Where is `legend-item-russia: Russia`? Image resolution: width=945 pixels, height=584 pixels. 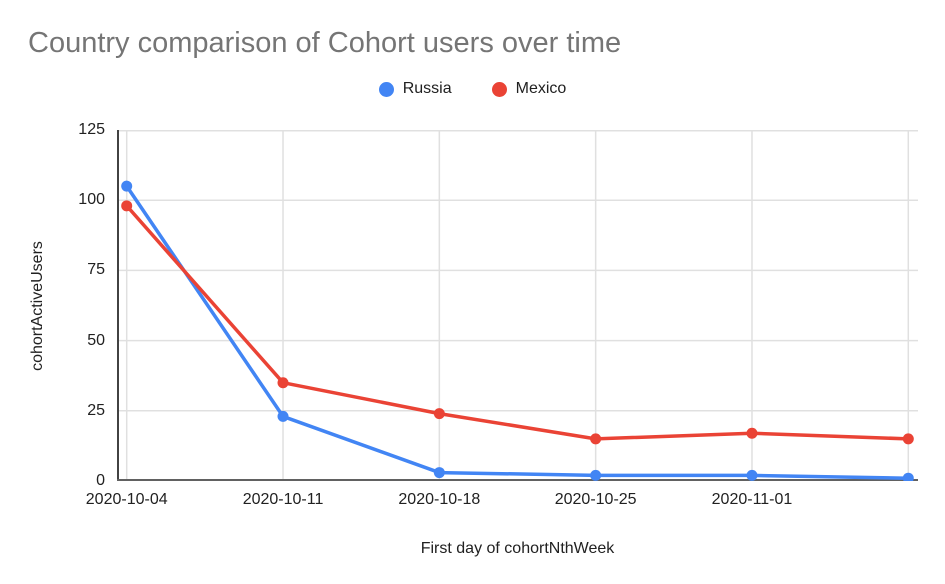 legend-item-russia: Russia is located at coordinates (415, 89).